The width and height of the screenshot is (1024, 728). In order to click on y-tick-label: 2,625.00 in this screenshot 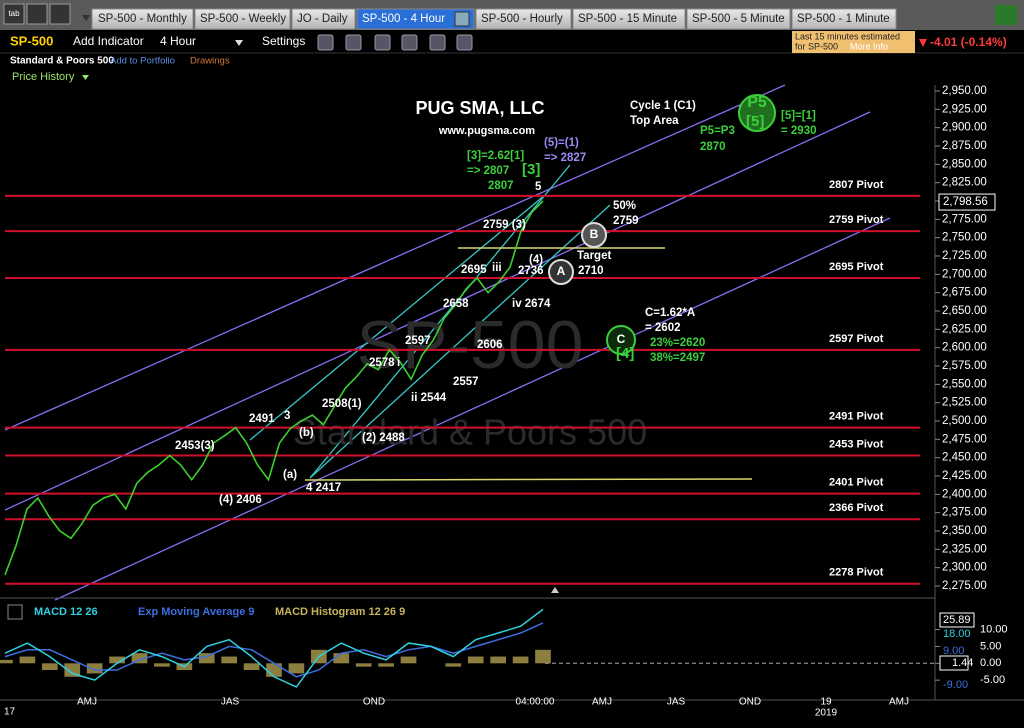, I will do `click(964, 329)`.